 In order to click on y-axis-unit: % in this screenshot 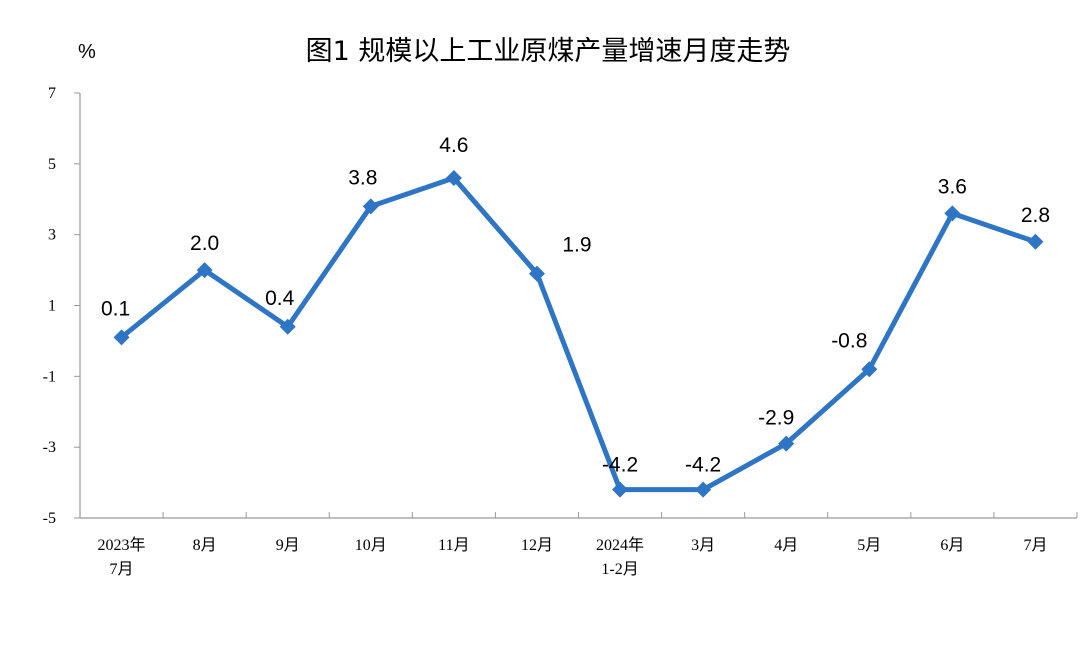, I will do `click(87, 52)`.